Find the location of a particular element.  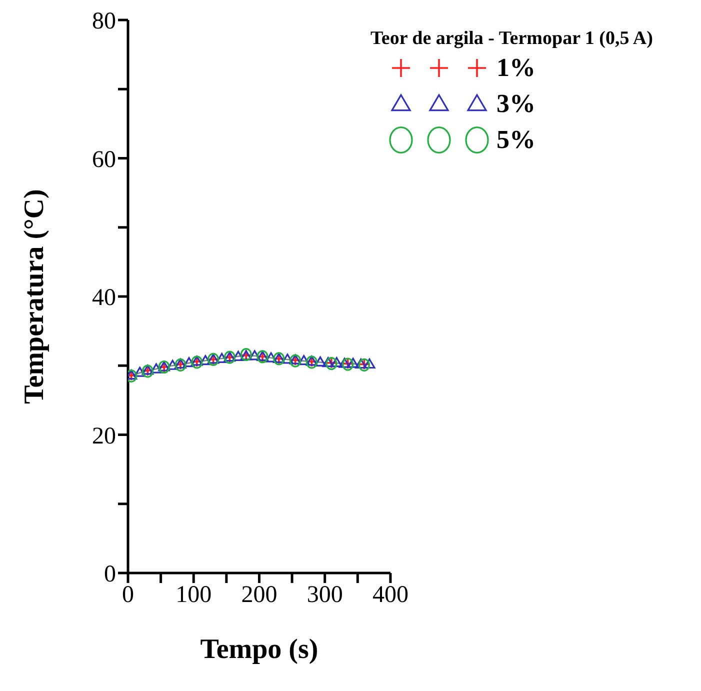

x-tick-label: 100 is located at coordinates (194, 595).